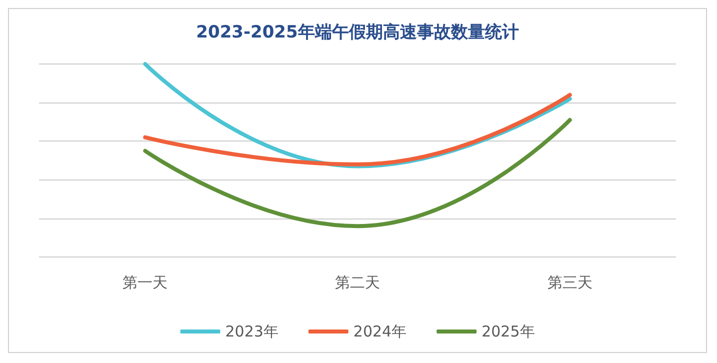 This screenshot has height=363, width=717. Describe the element at coordinates (357, 283) in the screenshot. I see `x-tick-label: 第二天` at that location.